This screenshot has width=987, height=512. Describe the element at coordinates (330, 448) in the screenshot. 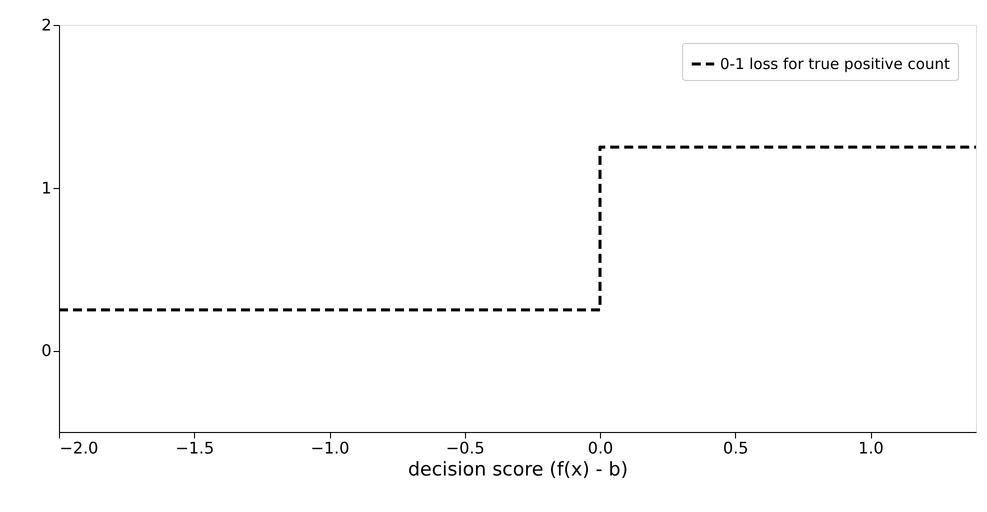

I see `x-tick-label: −1.0` at that location.